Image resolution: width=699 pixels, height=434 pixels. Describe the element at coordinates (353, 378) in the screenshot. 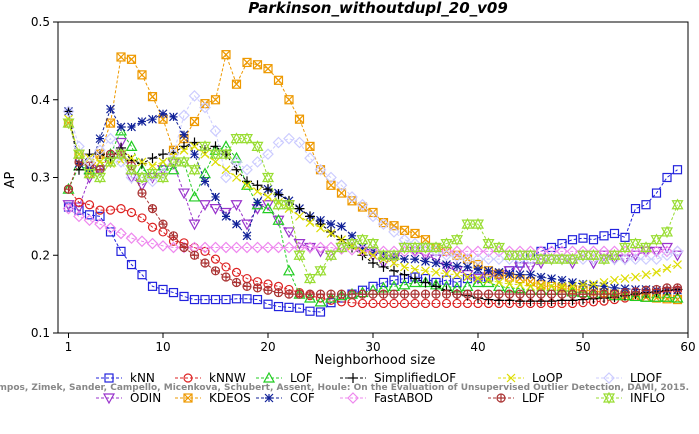

I see `legend-marker-simplifiedlof` at that location.